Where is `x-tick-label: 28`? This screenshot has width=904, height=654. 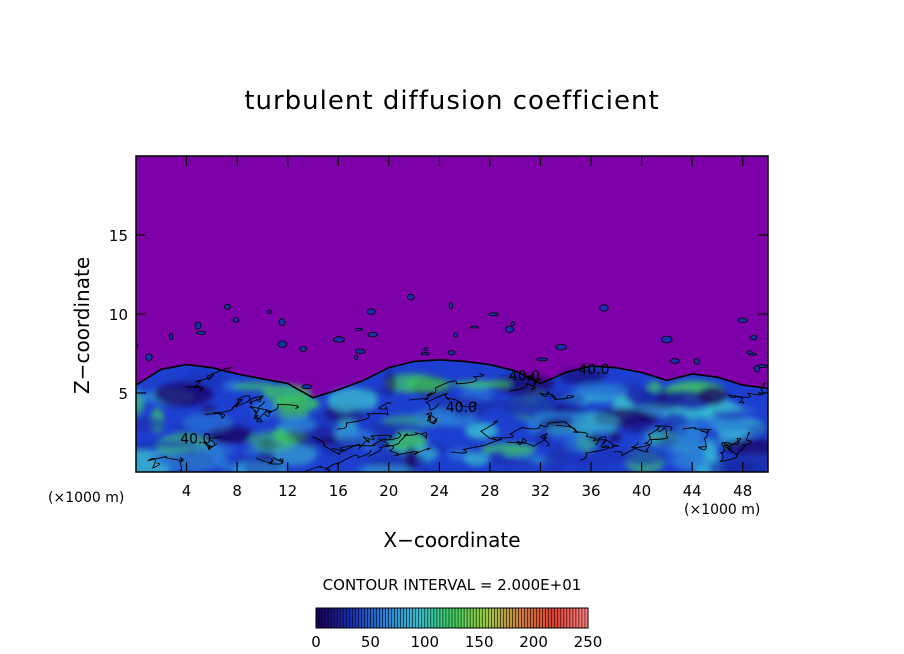
x-tick-label: 28 is located at coordinates (489, 491).